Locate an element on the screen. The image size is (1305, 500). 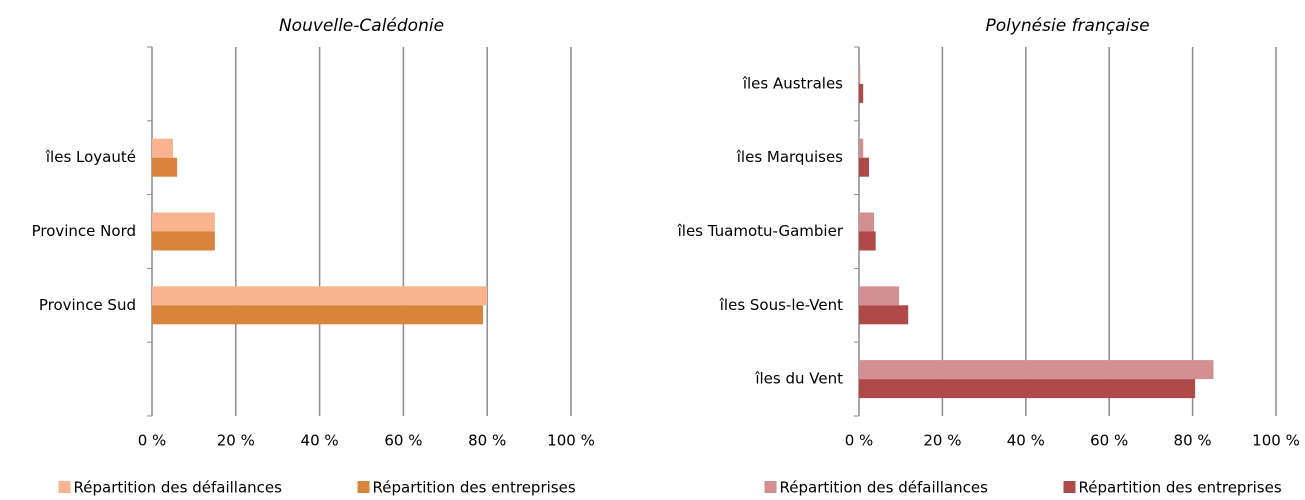
y-tick-label: îles du Vent is located at coordinates (798, 379).